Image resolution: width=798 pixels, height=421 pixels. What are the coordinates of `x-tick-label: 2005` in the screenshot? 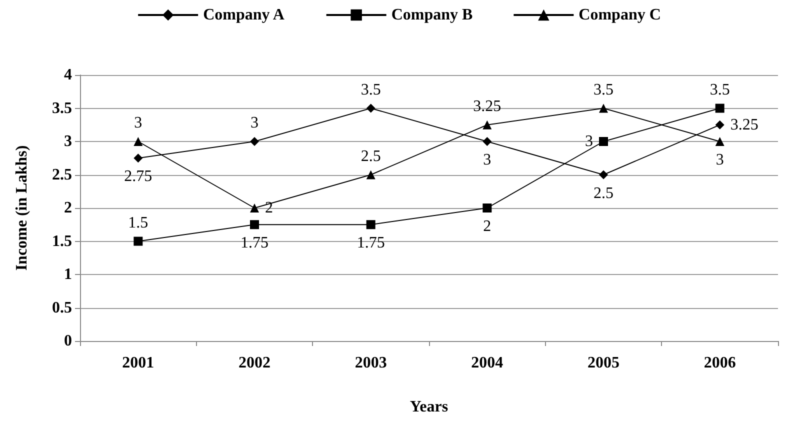 It's located at (604, 363).